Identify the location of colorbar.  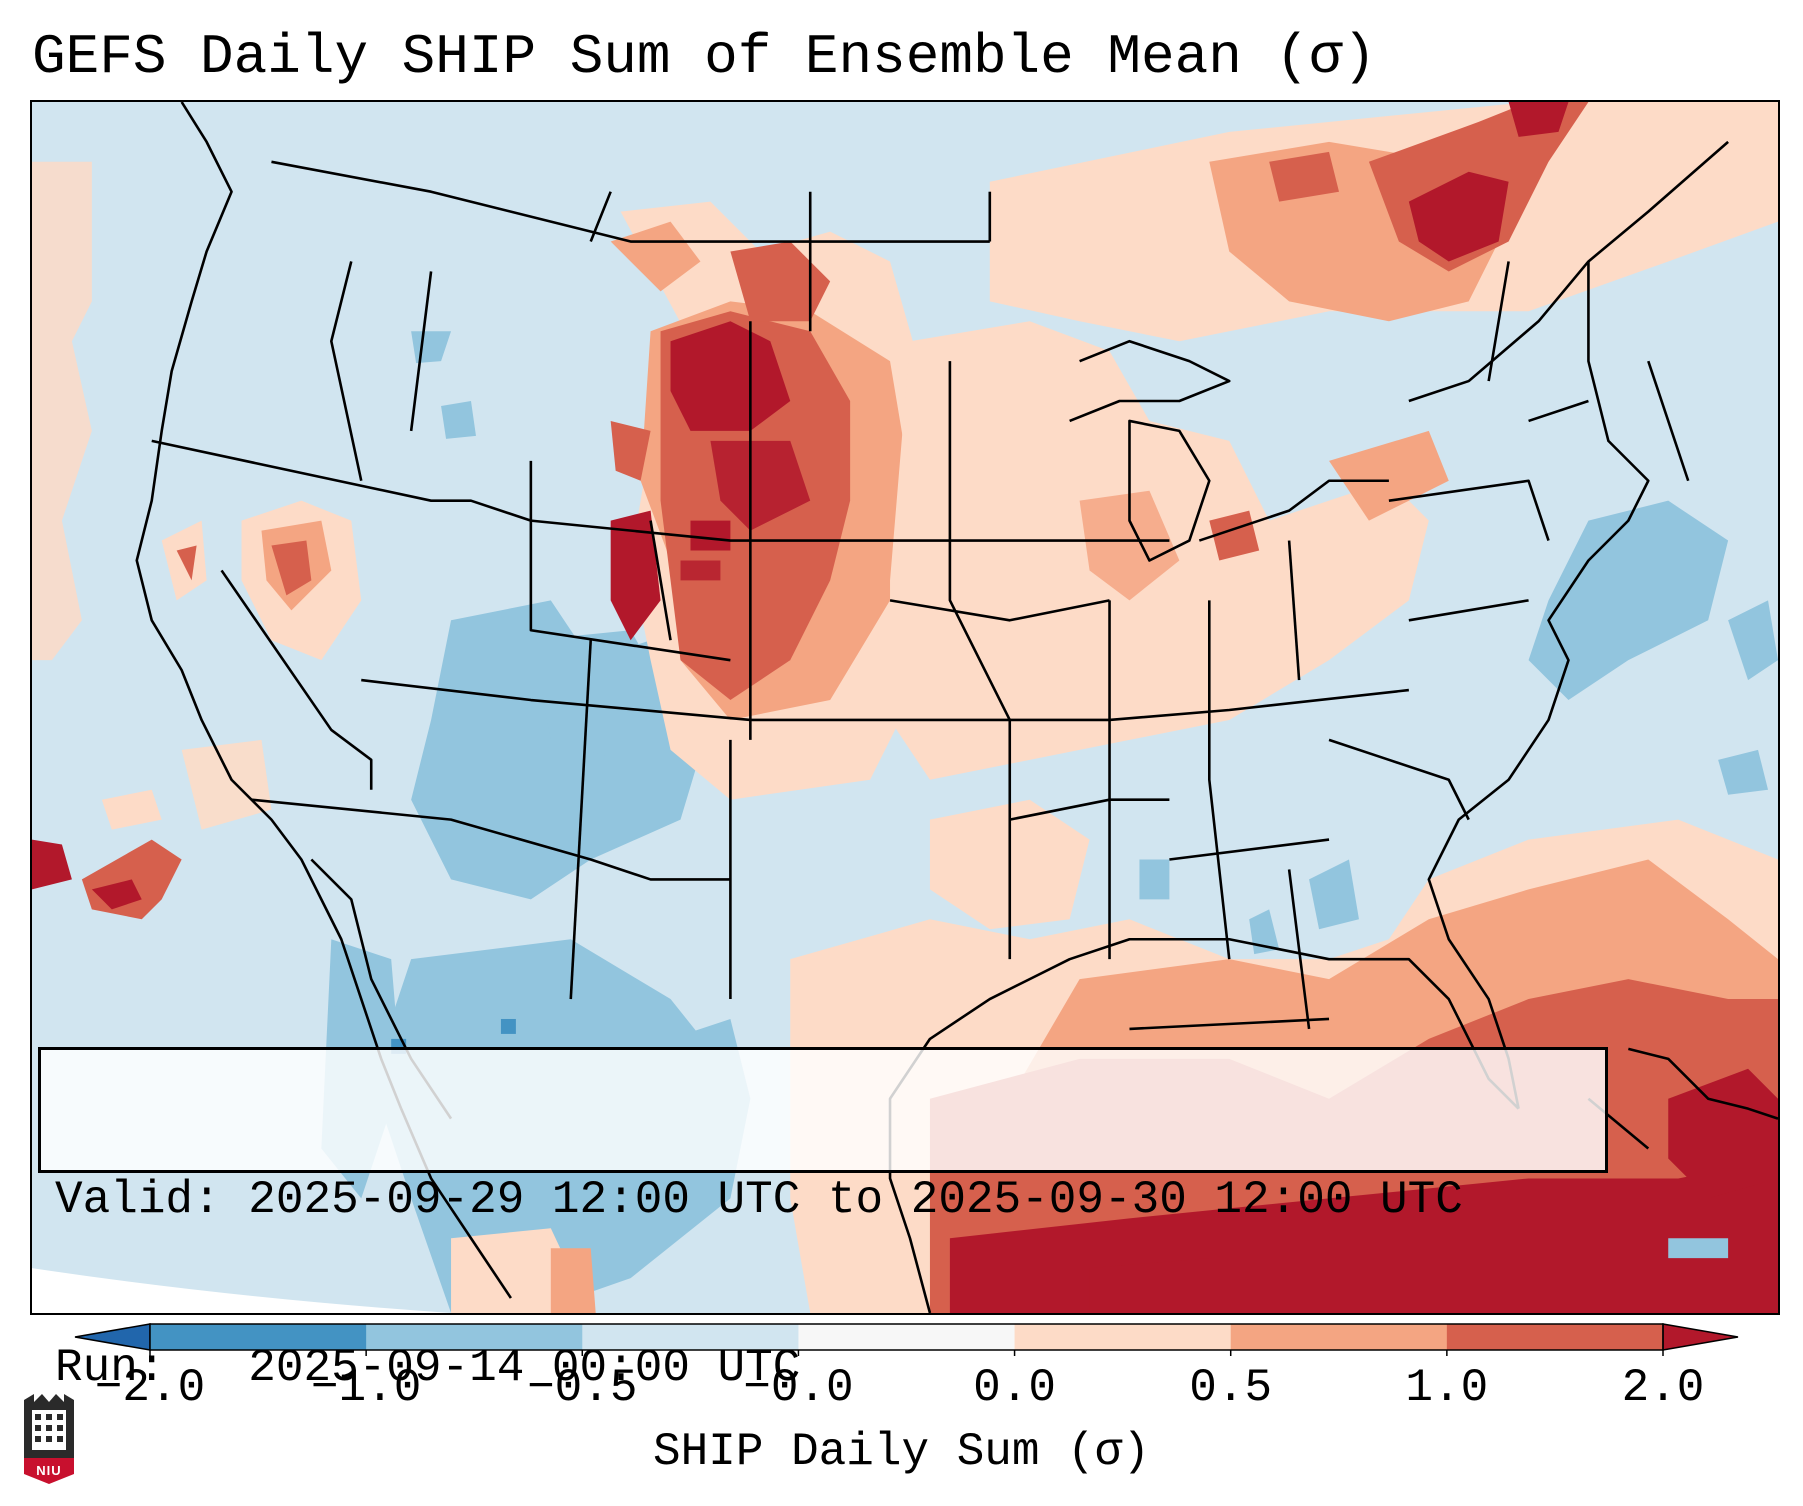
(901, 1336).